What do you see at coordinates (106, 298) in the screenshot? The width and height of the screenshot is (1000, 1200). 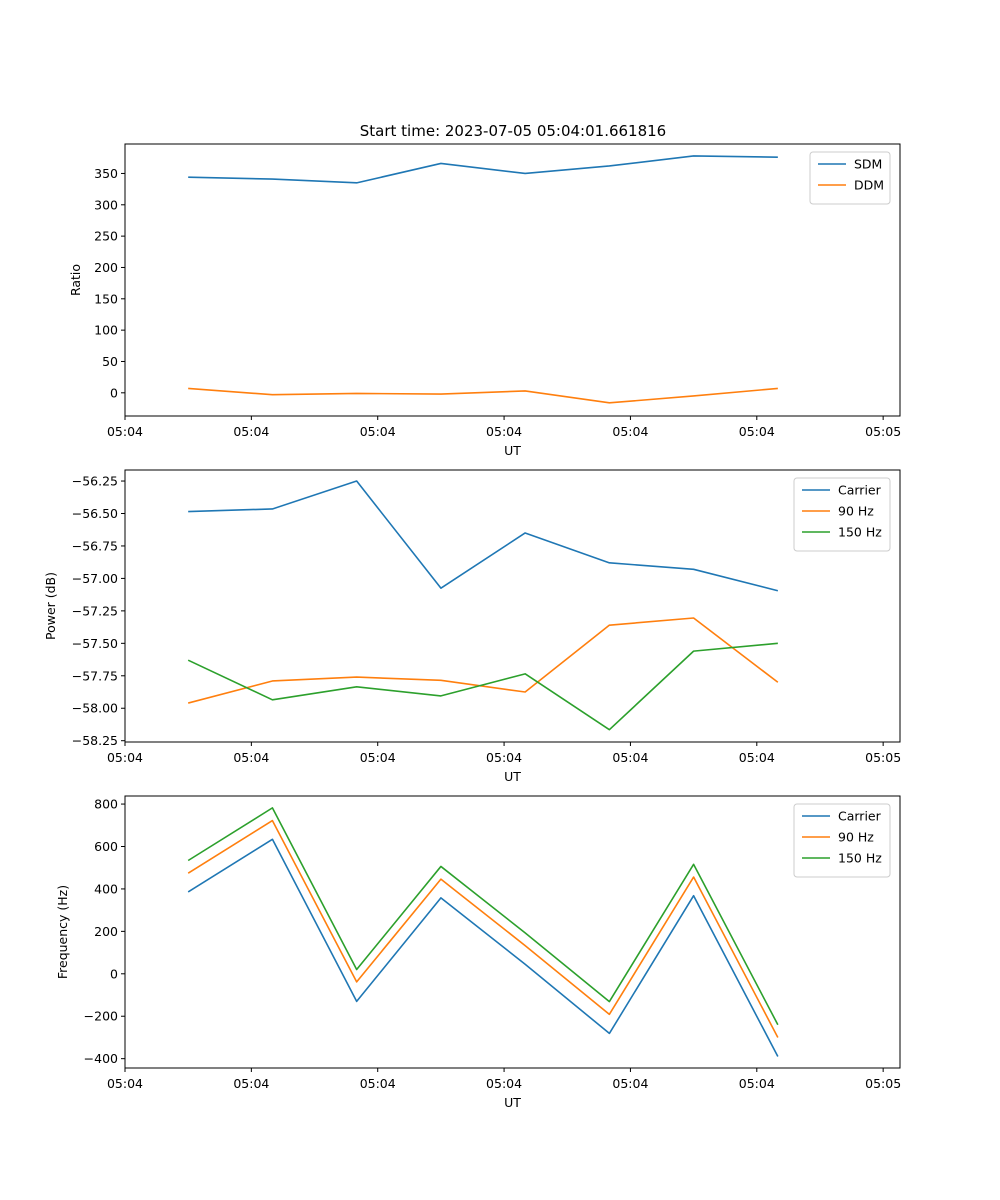 I see `y-tick-label: 150` at bounding box center [106, 298].